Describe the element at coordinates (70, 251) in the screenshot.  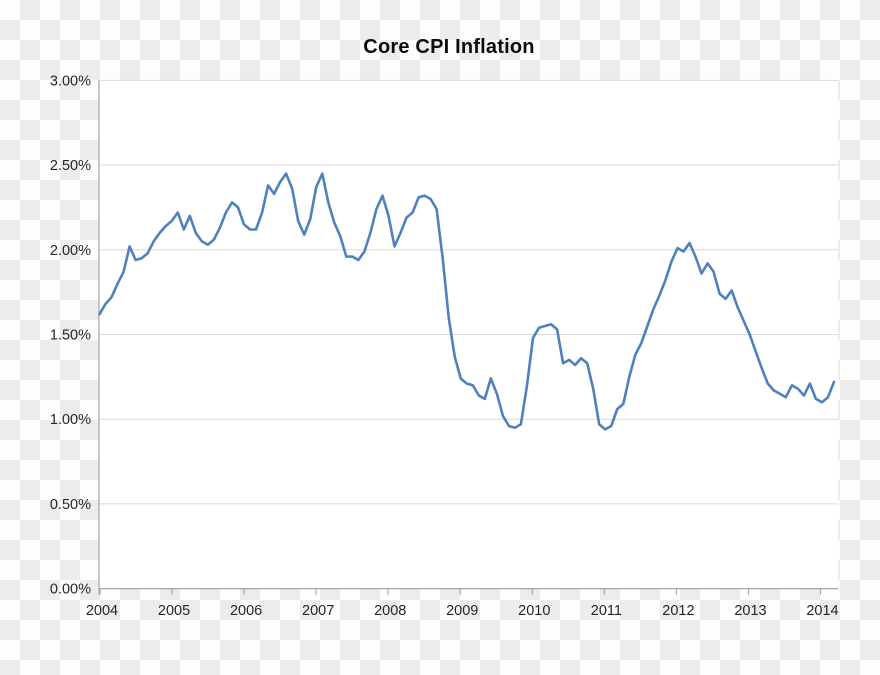
I see `y-axis-tick-label: 2.00%` at that location.